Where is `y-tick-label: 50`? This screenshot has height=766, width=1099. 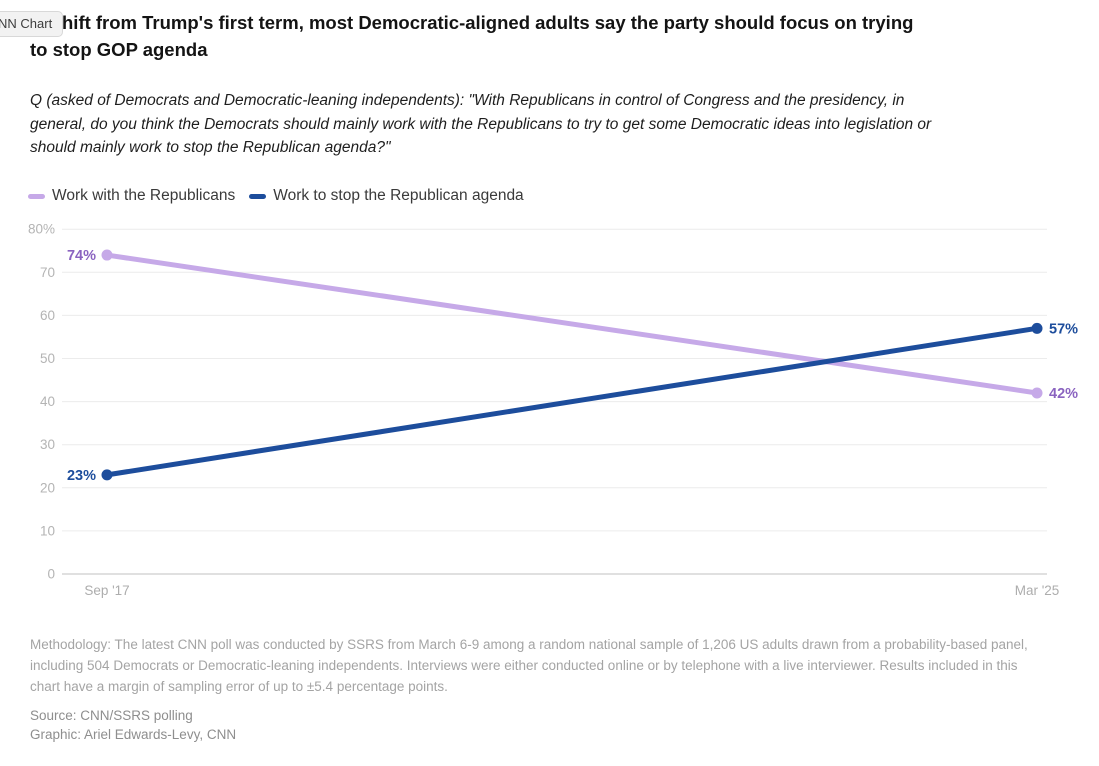
y-tick-label: 50 is located at coordinates (47, 358).